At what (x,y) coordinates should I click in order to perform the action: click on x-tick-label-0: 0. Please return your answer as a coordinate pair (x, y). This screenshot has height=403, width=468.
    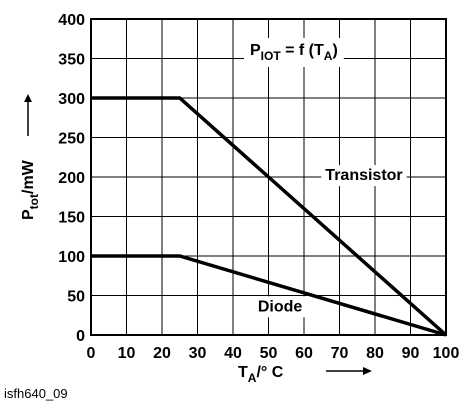
    Looking at the image, I should click on (91, 353).